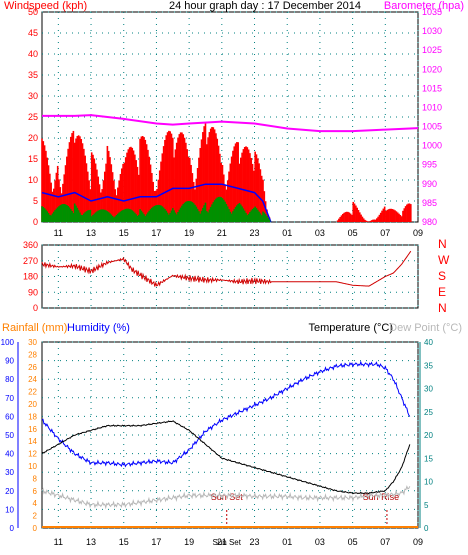  What do you see at coordinates (32, 429) in the screenshot?
I see `rainfall-tick-label: 16` at bounding box center [32, 429].